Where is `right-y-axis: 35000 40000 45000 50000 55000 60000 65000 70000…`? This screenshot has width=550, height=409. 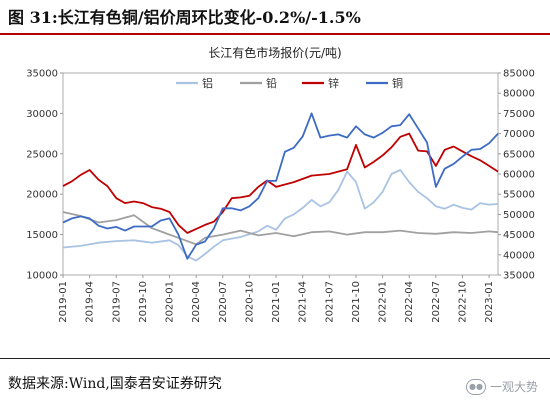 right-y-axis: 35000 40000 45000 50000 55000 60000 65000 70000… is located at coordinates (516, 175).